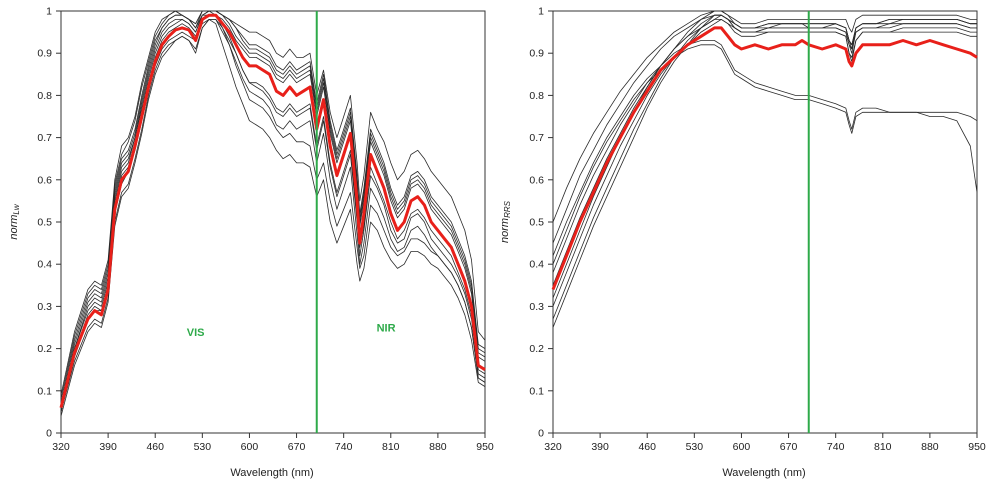  I want to click on right-y-axis-title-subscript: RRS, so click(507, 209).